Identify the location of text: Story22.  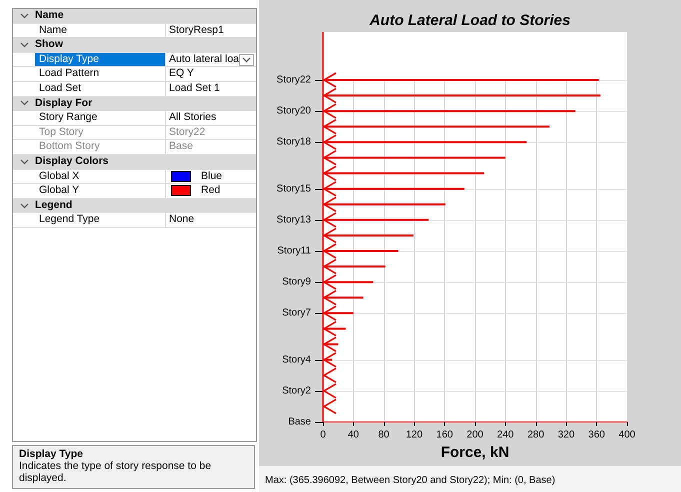
(187, 133).